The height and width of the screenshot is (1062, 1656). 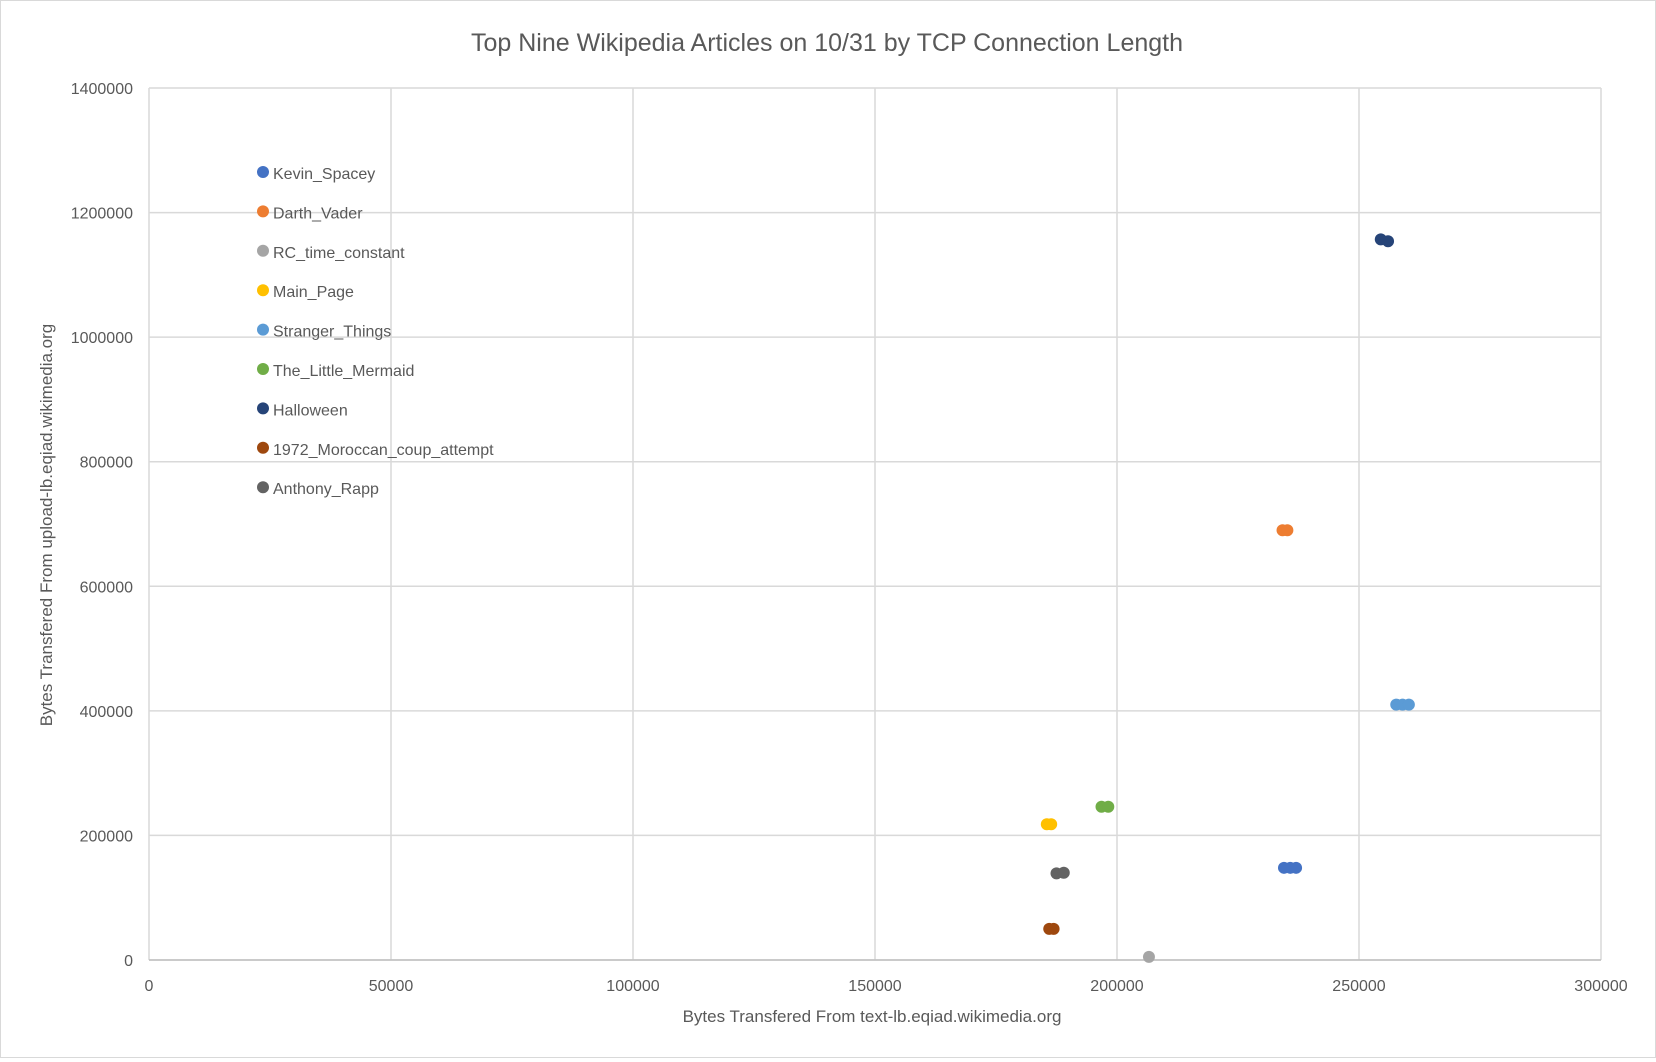 What do you see at coordinates (106, 587) in the screenshot?
I see `y-tick-label: 600000` at bounding box center [106, 587].